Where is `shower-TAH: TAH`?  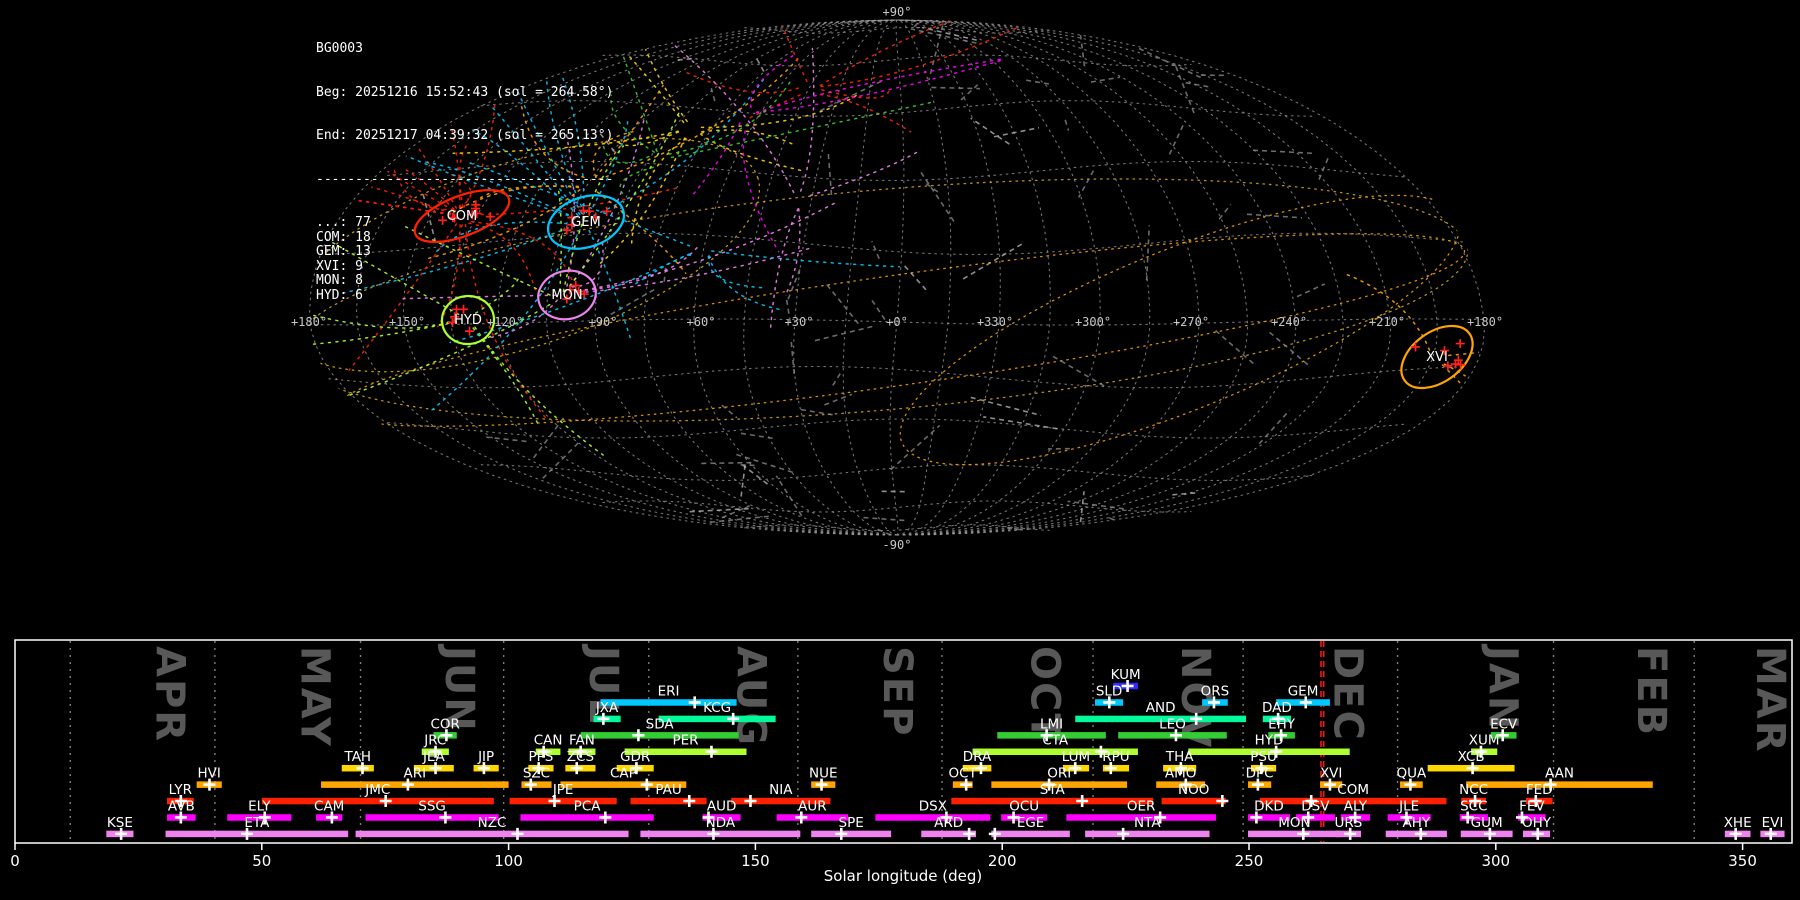 shower-TAH: TAH is located at coordinates (357, 762).